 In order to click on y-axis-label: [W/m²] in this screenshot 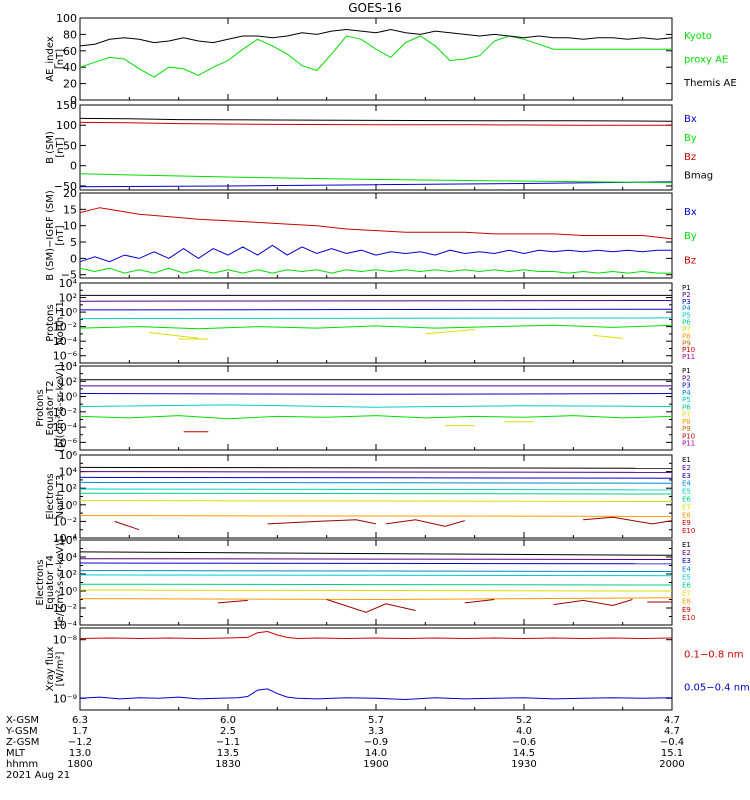, I will do `click(60, 668)`.